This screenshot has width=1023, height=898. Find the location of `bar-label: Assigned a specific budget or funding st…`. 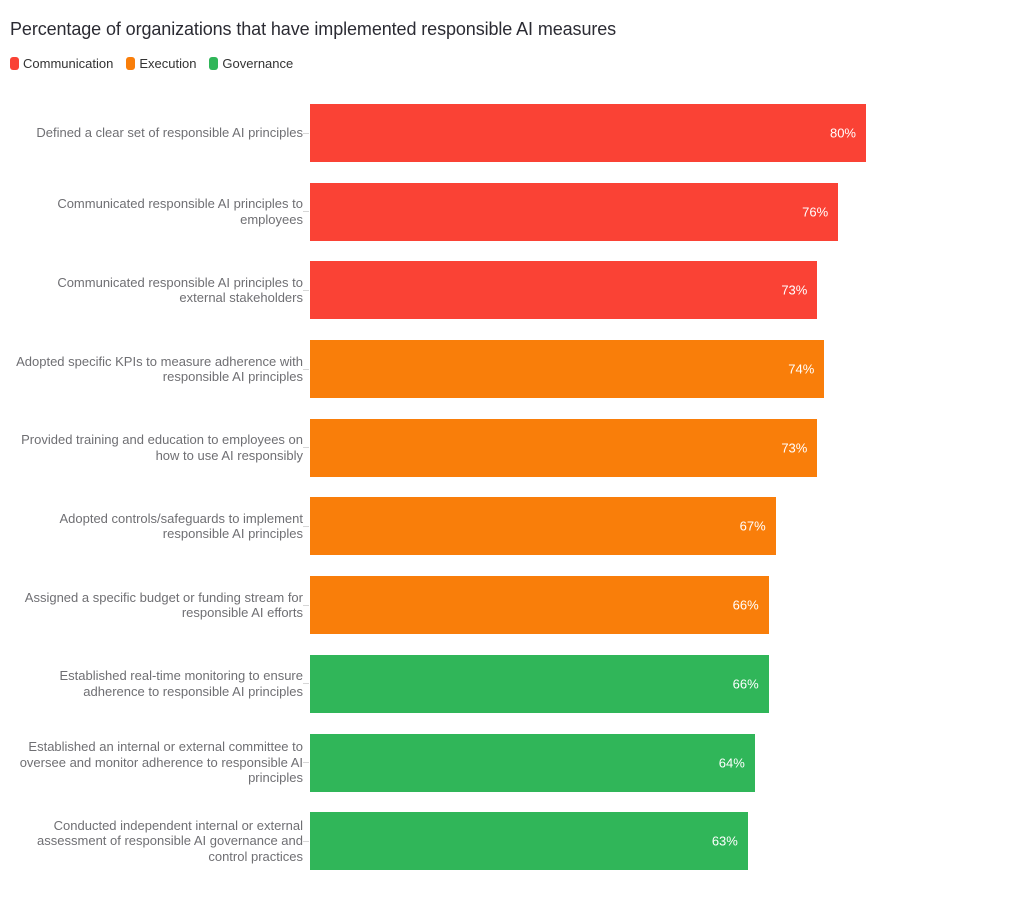

bar-label: Assigned a specific budget or funding st… is located at coordinates (163, 605).